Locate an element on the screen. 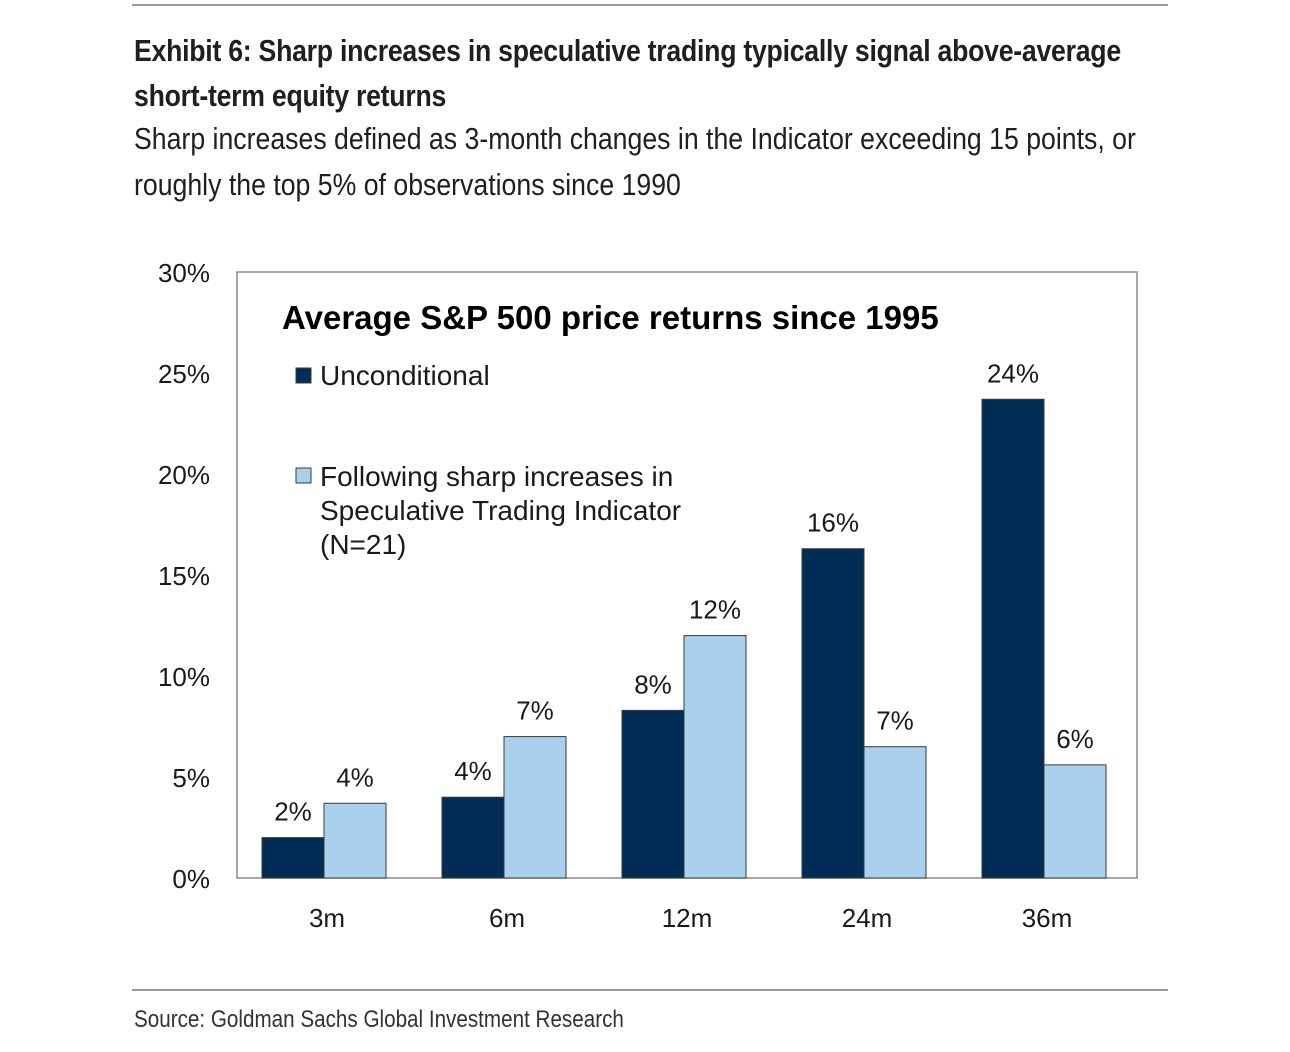 The height and width of the screenshot is (1052, 1290). y-tick-label: 25% is located at coordinates (184, 374).